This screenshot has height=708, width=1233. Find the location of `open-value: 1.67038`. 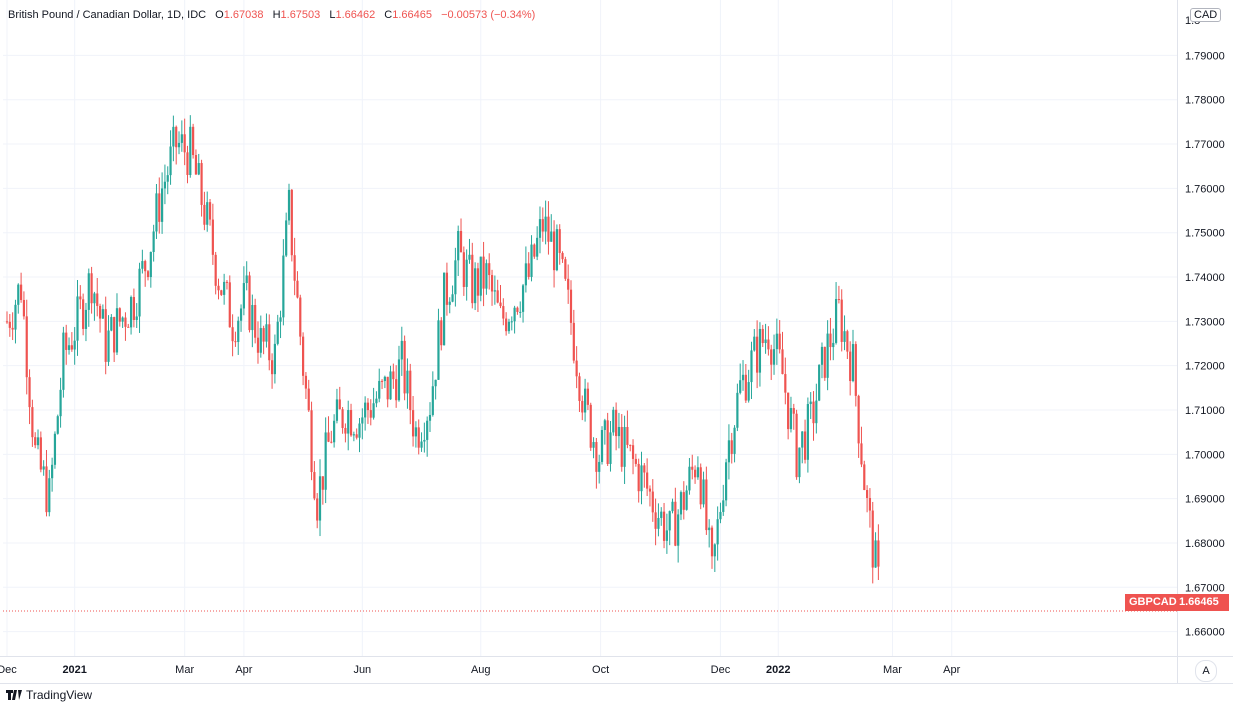

open-value: 1.67038 is located at coordinates (243, 15).